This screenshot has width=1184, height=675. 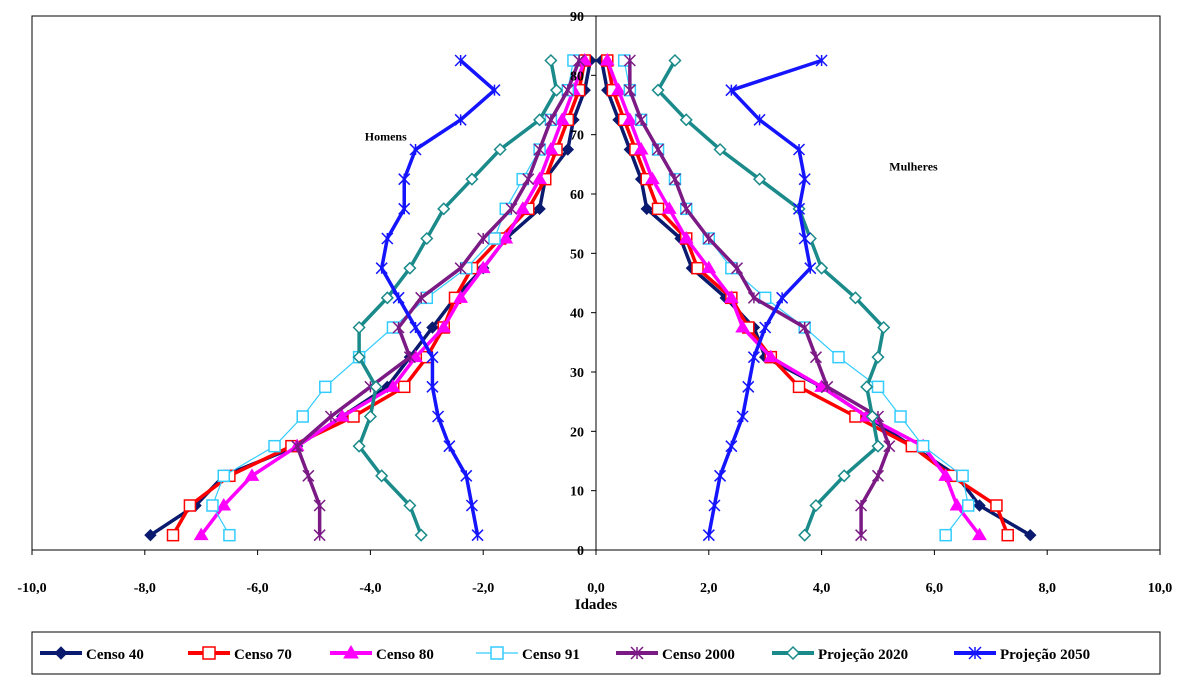 I want to click on legend-label: Censo 91, so click(x=551, y=655).